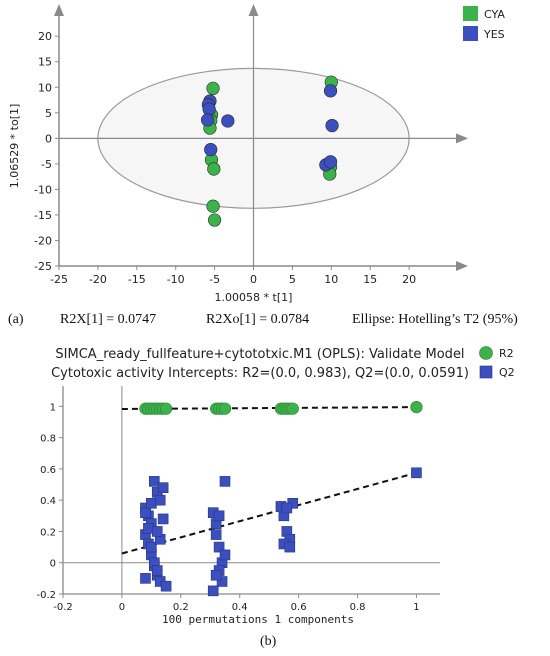 The height and width of the screenshot is (656, 550). Describe the element at coordinates (358, 607) in the screenshot. I see `x-tick-label: 0.8` at that location.